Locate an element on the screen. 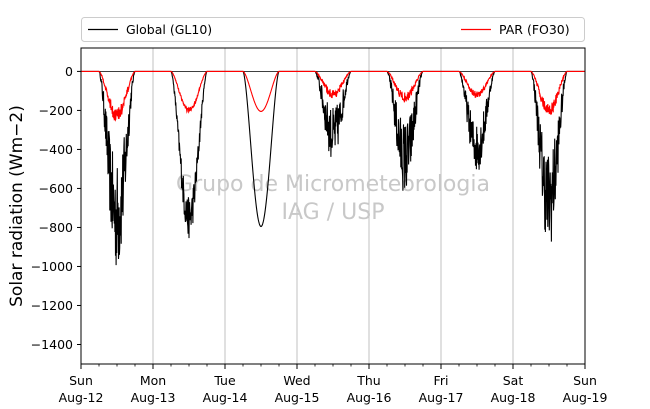  x-tick-day-label: Mon is located at coordinates (153, 380).